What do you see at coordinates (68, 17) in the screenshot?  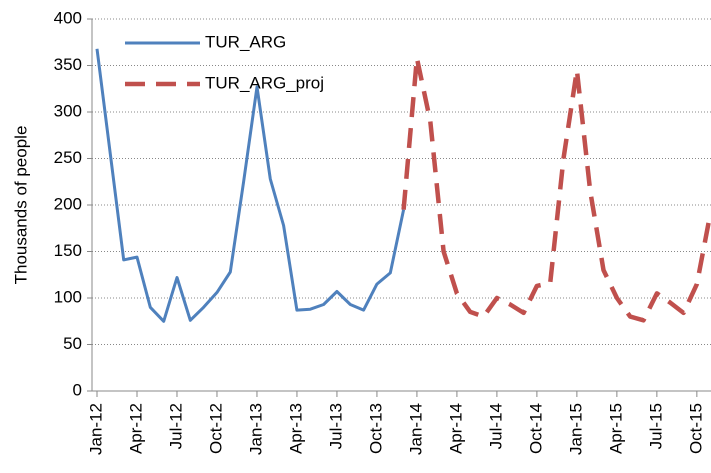 I see `y-tick-label: 400` at bounding box center [68, 17].